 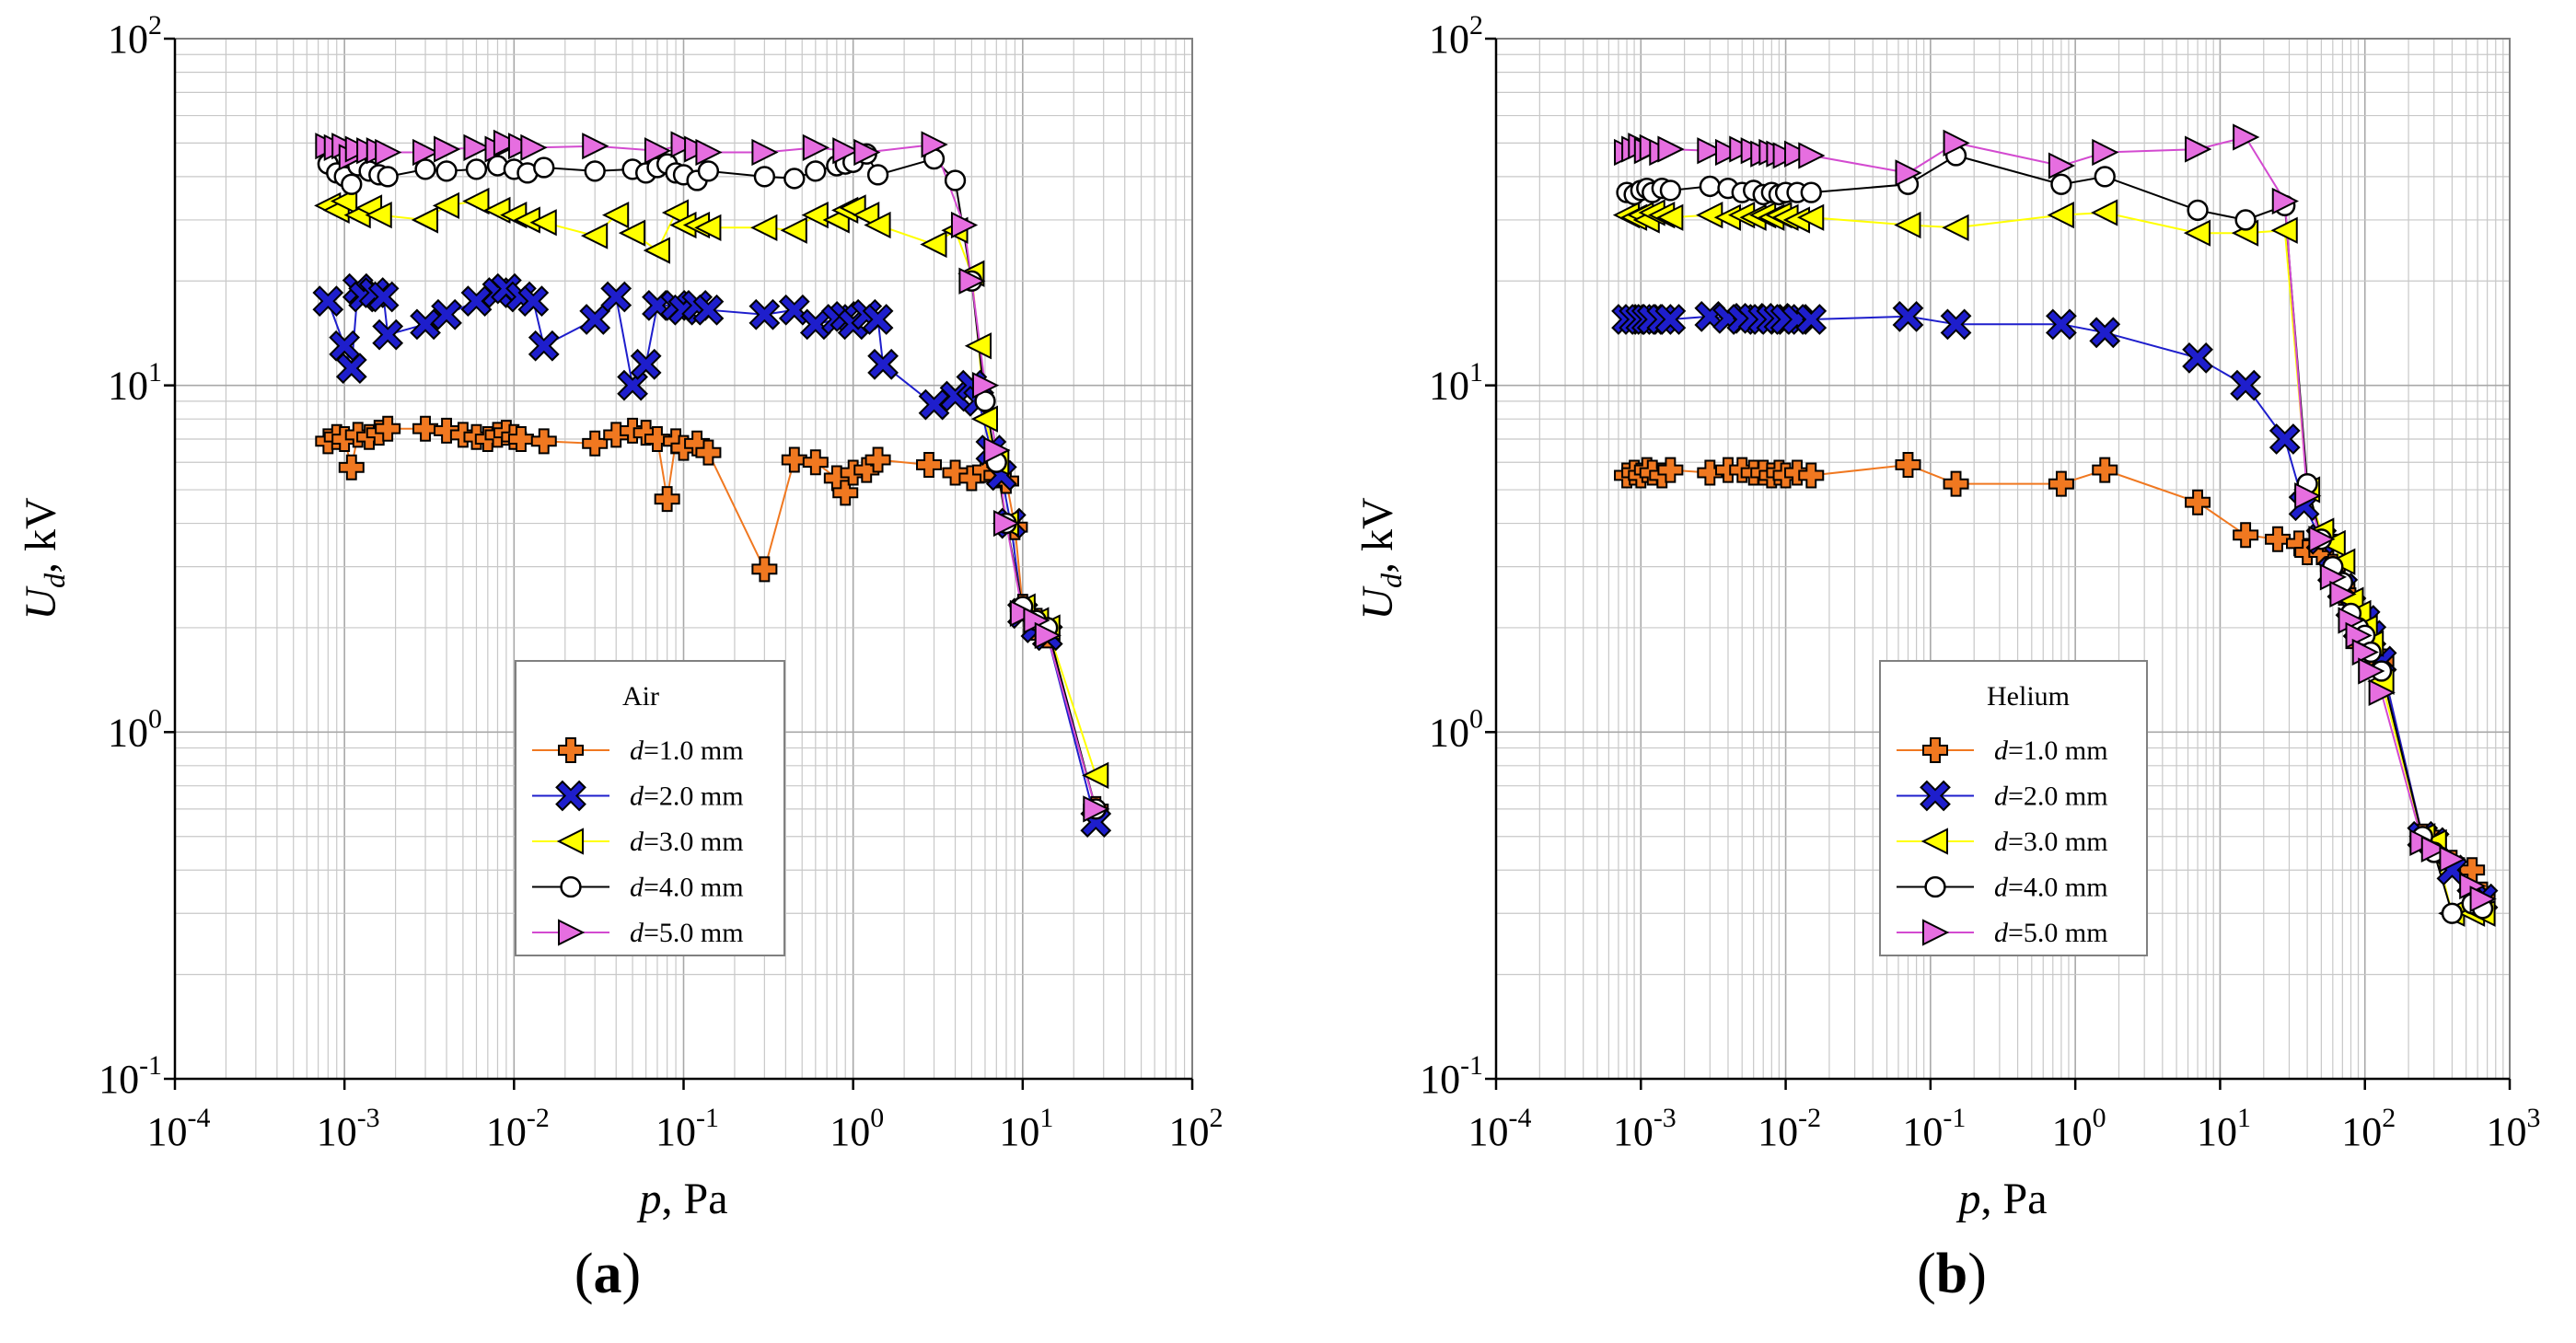 I want to click on y-tick-label: 10¹, so click(x=1456, y=383).